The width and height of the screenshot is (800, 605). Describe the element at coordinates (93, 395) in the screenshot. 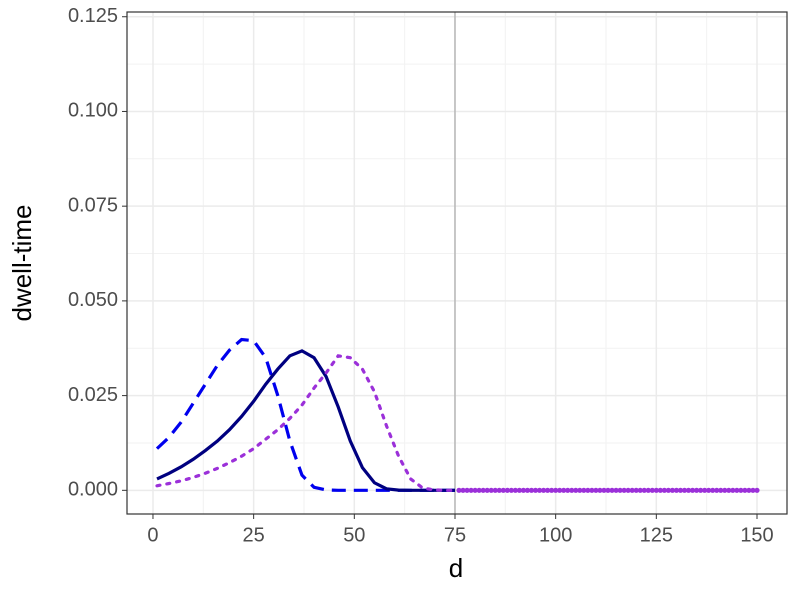

I see `y-tick-label: 0.025` at that location.